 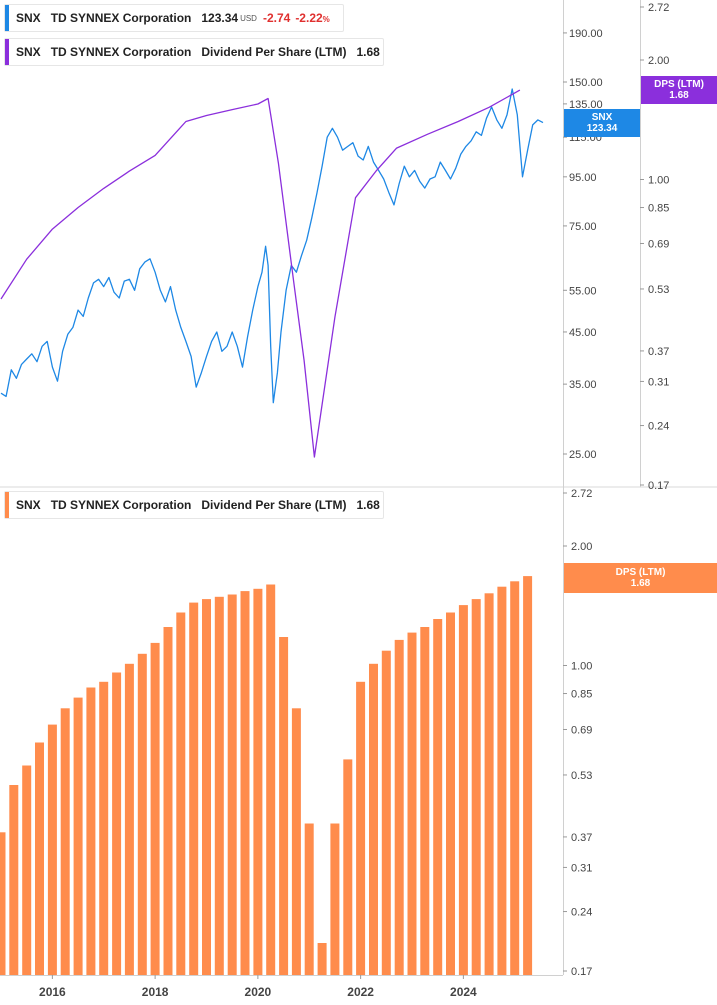 What do you see at coordinates (368, 52) in the screenshot?
I see `dps-legend-top-value: 1.68` at bounding box center [368, 52].